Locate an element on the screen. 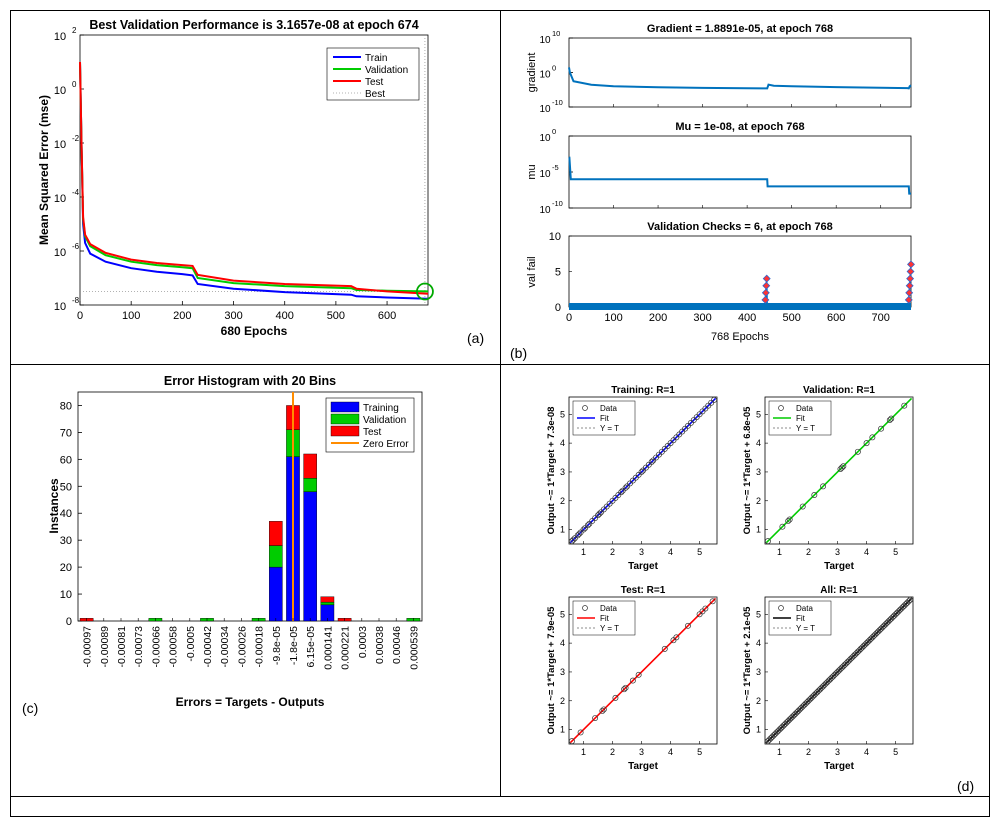 The width and height of the screenshot is (1000, 824). x-tick-label: 0.0003 is located at coordinates (363, 642).